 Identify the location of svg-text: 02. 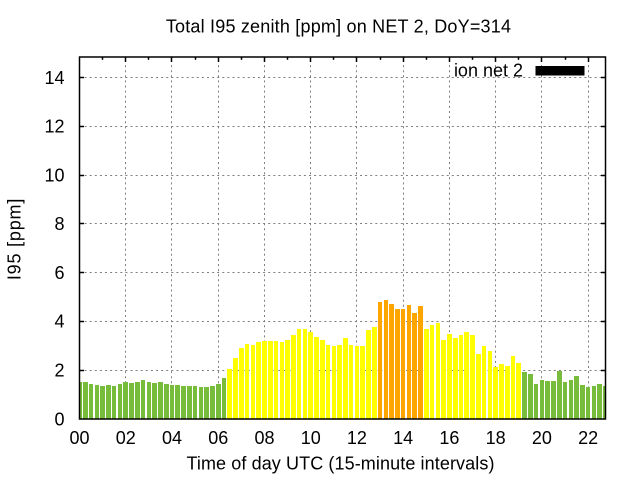
(126, 438).